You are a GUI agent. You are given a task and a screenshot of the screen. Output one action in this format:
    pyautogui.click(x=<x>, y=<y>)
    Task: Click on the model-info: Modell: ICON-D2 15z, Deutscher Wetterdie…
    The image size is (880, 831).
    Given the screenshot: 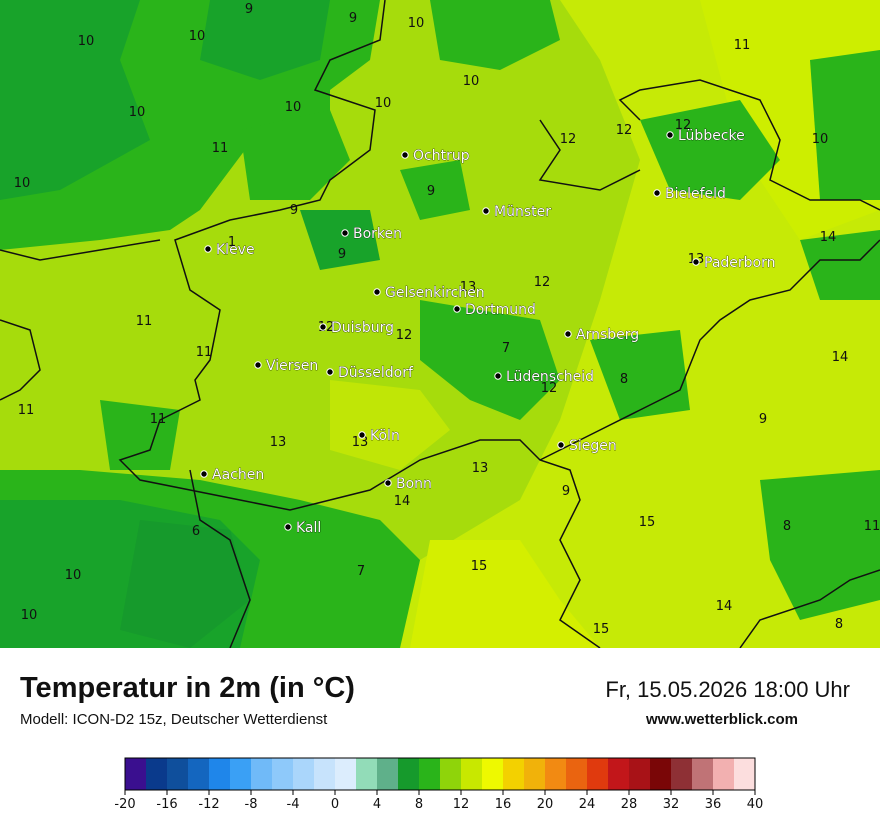 What is the action you would take?
    pyautogui.click(x=174, y=719)
    